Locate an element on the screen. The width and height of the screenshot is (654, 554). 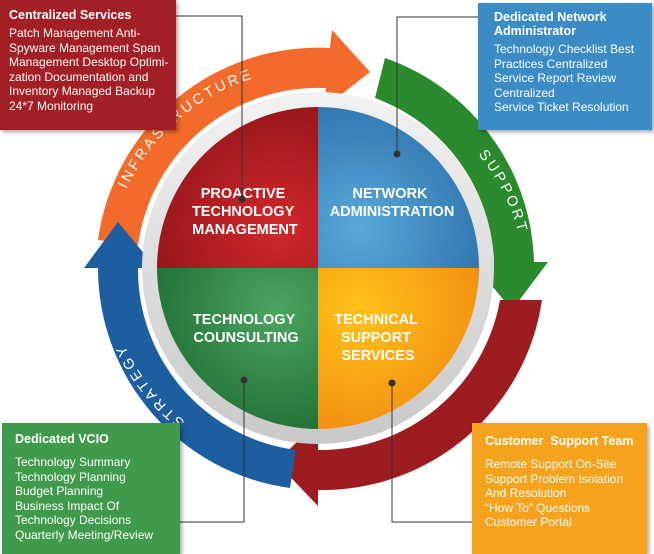
box-line: Remote Support On-Site is located at coordinates (551, 464).